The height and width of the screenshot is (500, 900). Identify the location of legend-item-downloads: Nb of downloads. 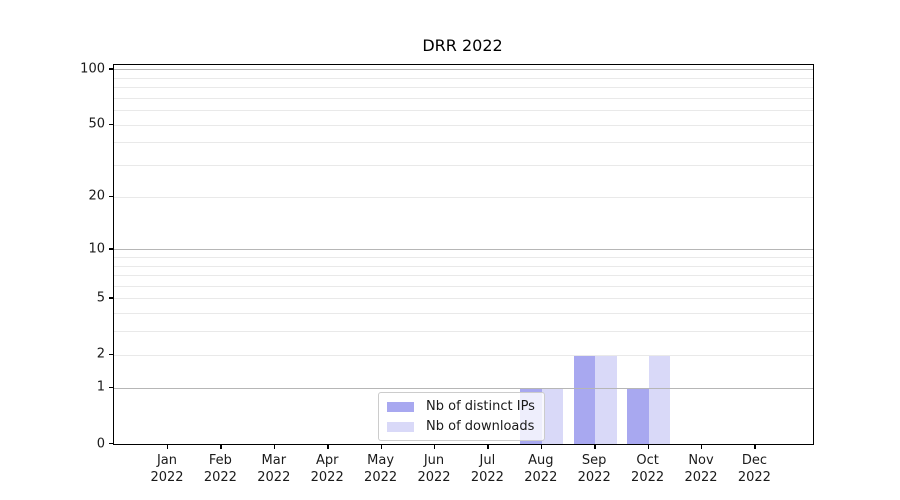
(461, 426).